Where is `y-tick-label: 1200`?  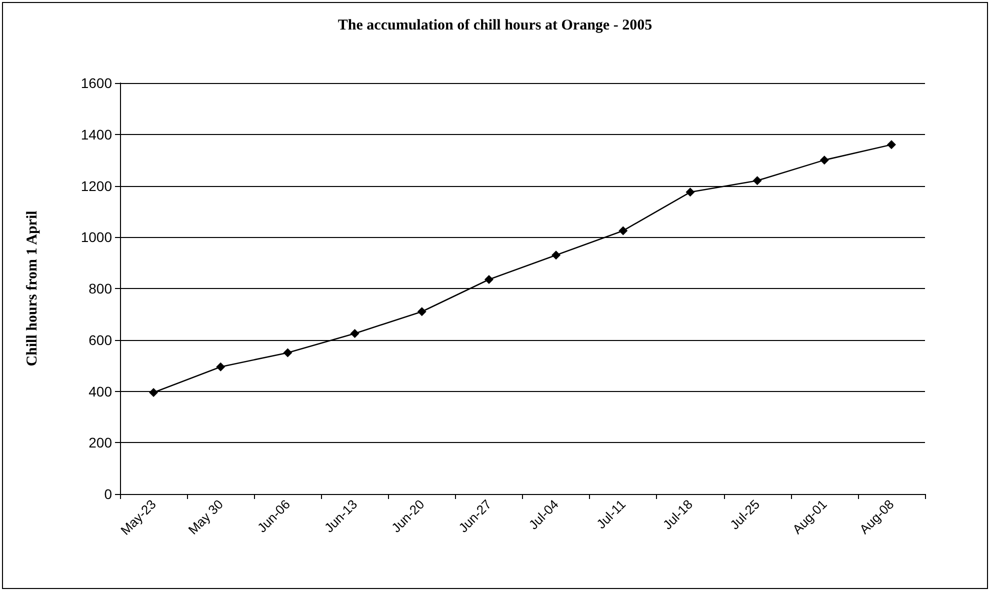 y-tick-label: 1200 is located at coordinates (96, 186).